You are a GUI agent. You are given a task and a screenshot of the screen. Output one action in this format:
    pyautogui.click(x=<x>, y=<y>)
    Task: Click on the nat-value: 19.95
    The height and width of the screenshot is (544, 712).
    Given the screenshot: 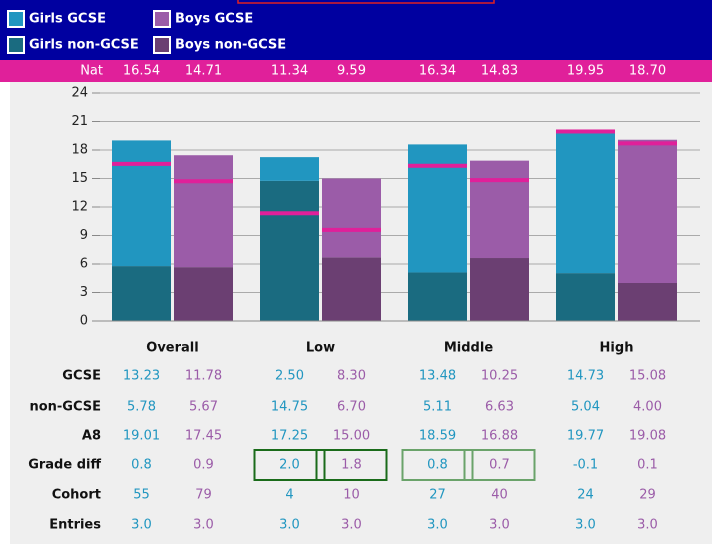 What is the action you would take?
    pyautogui.click(x=585, y=71)
    